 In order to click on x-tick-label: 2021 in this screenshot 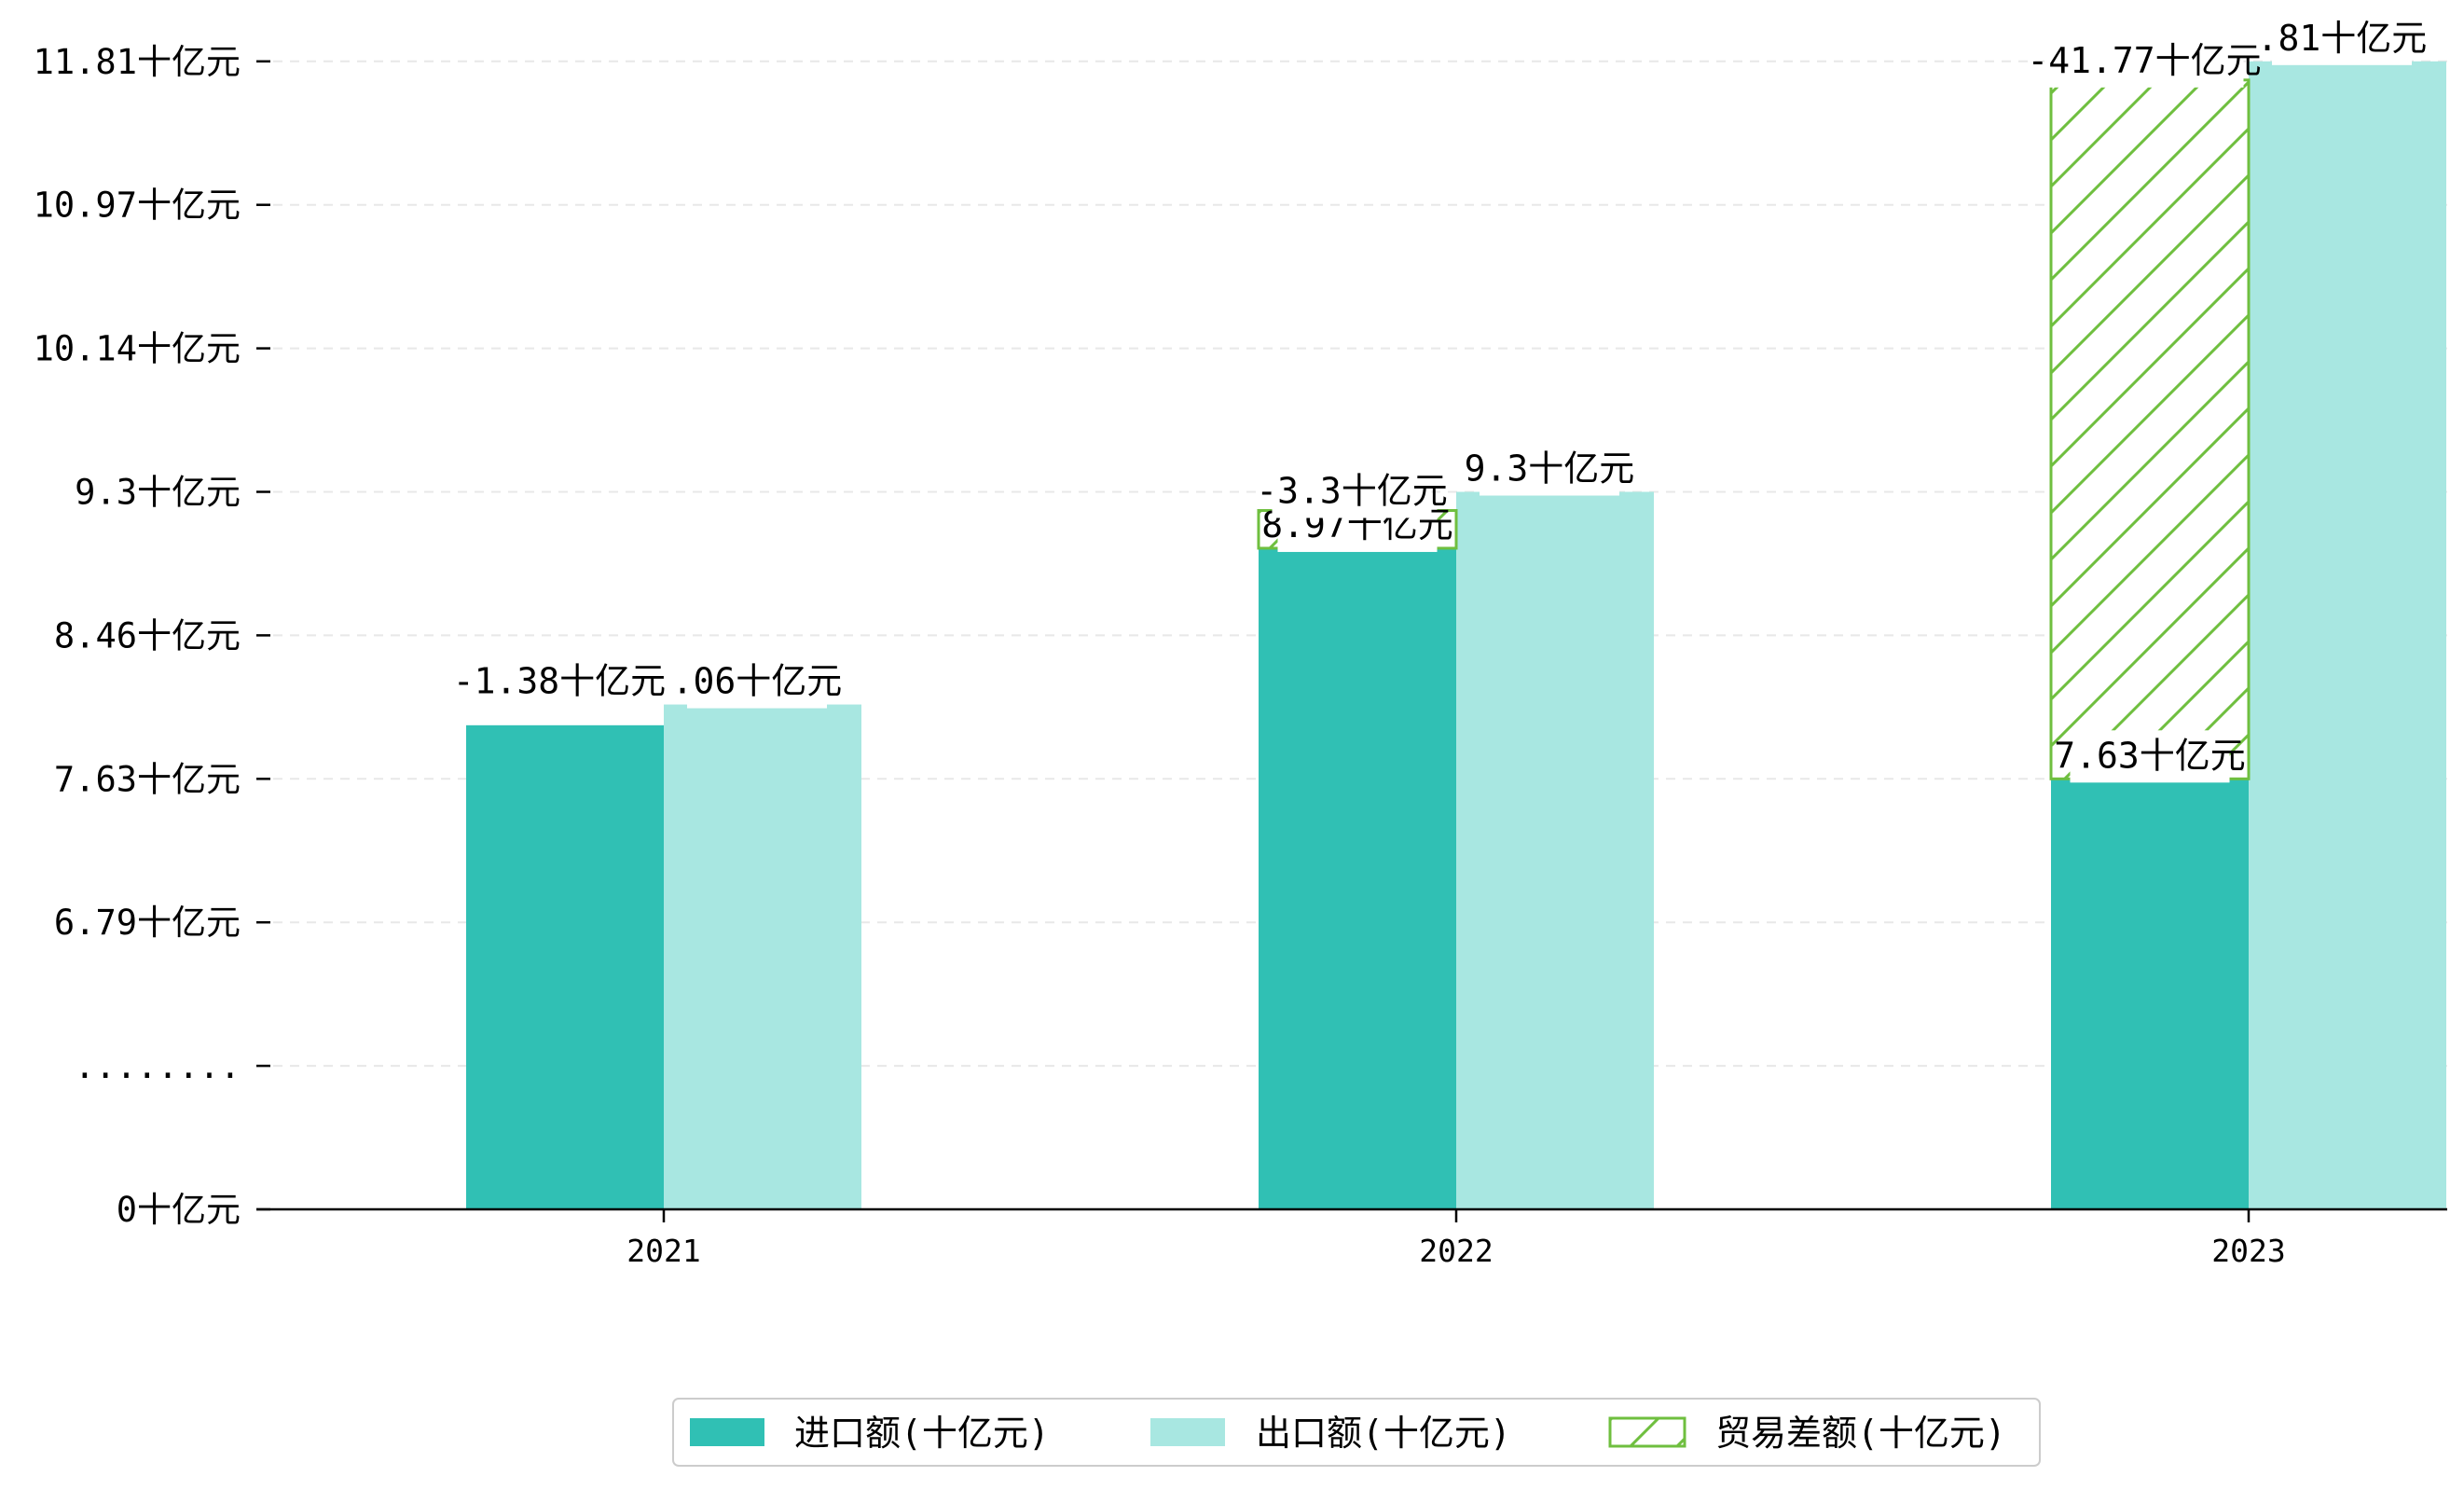, I will do `click(663, 1251)`.